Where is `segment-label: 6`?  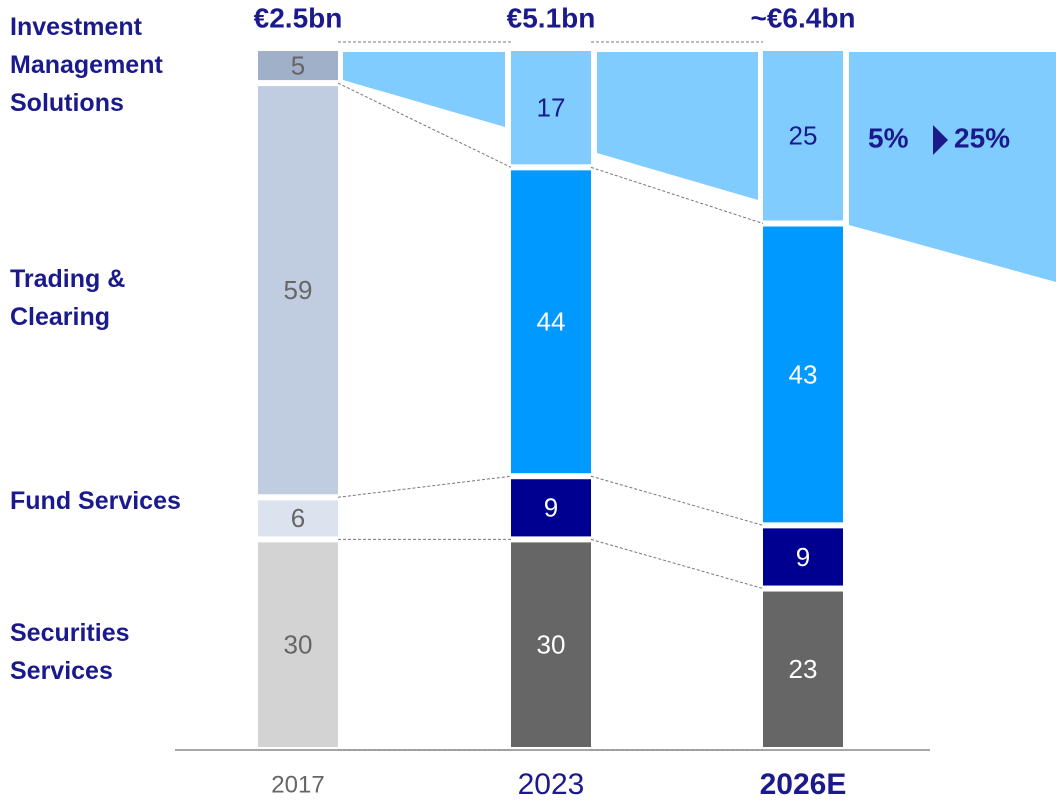 segment-label: 6 is located at coordinates (298, 518).